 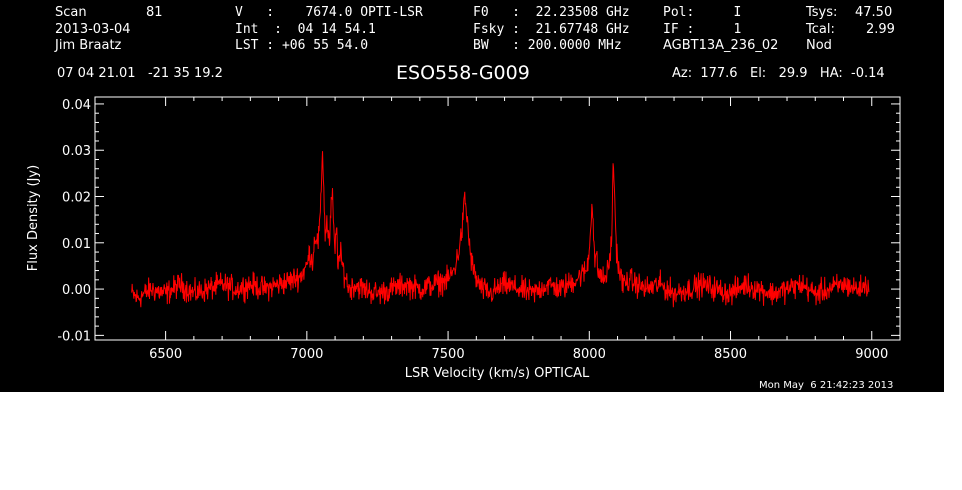 I want to click on x-tick-label: 9000, so click(x=871, y=354).